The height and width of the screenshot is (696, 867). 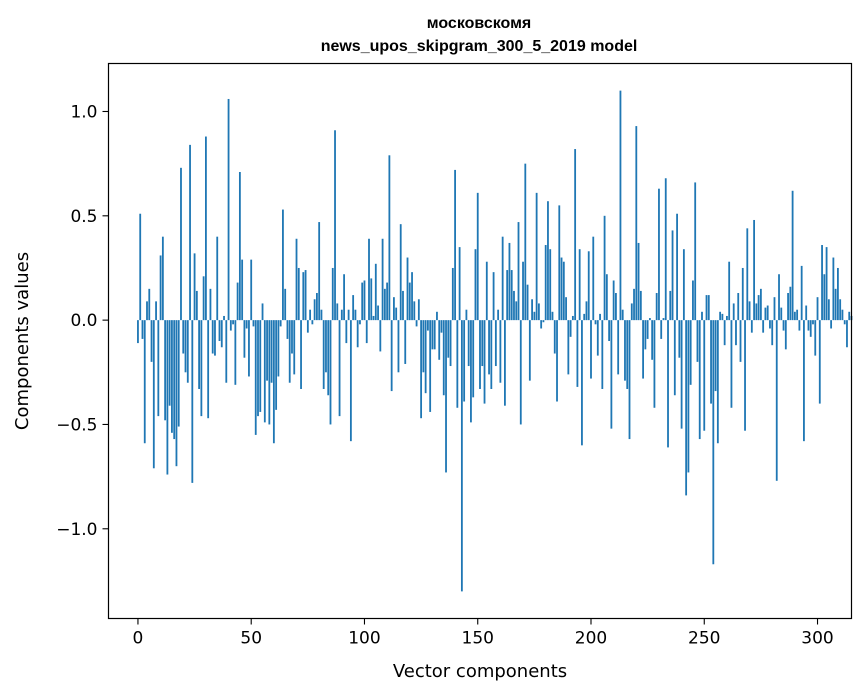 I want to click on x-tick-label-3: 150, so click(x=478, y=639).